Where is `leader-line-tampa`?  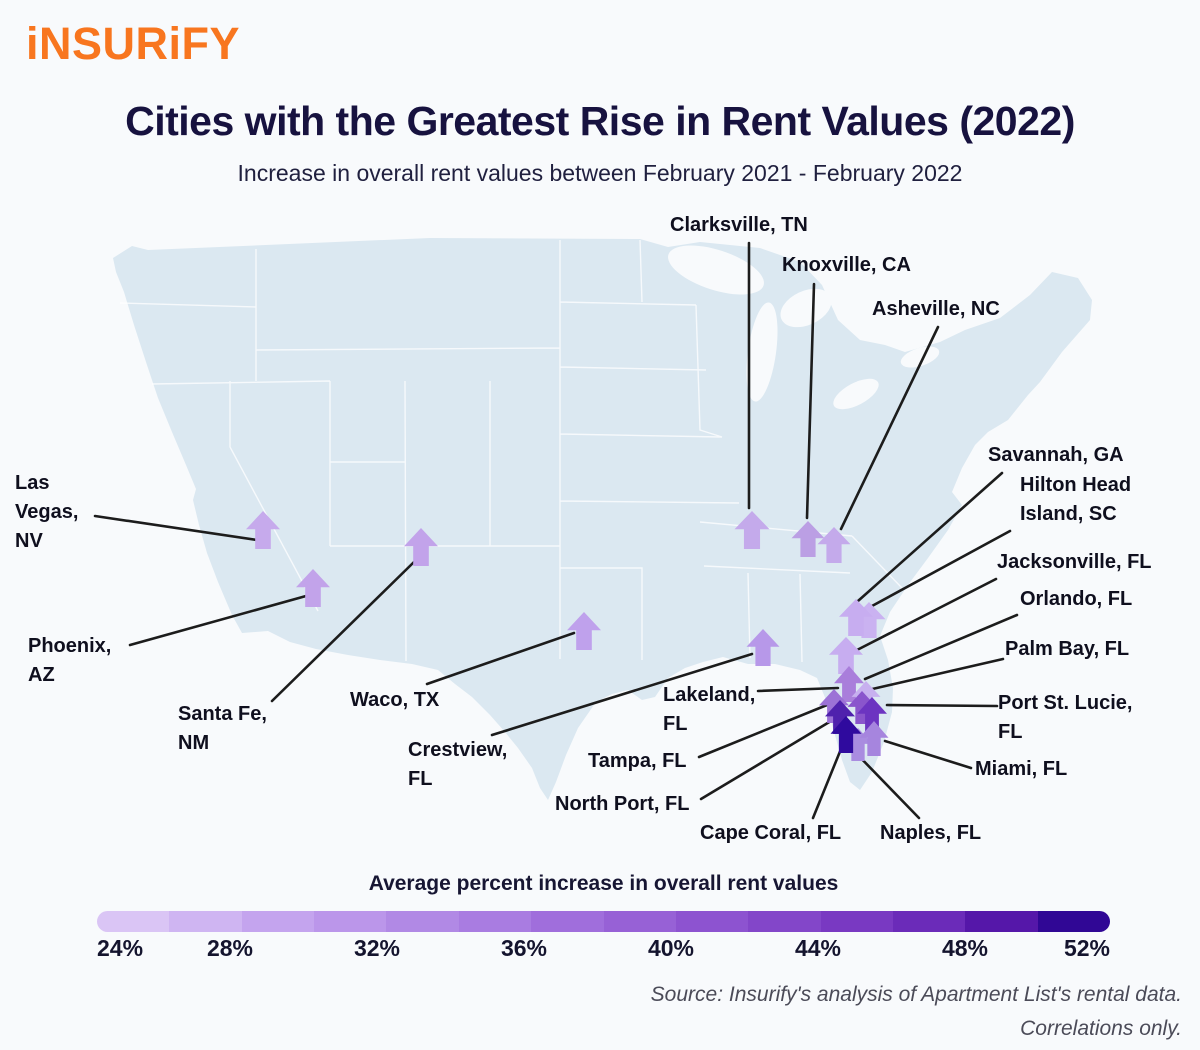 leader-line-tampa is located at coordinates (763, 731).